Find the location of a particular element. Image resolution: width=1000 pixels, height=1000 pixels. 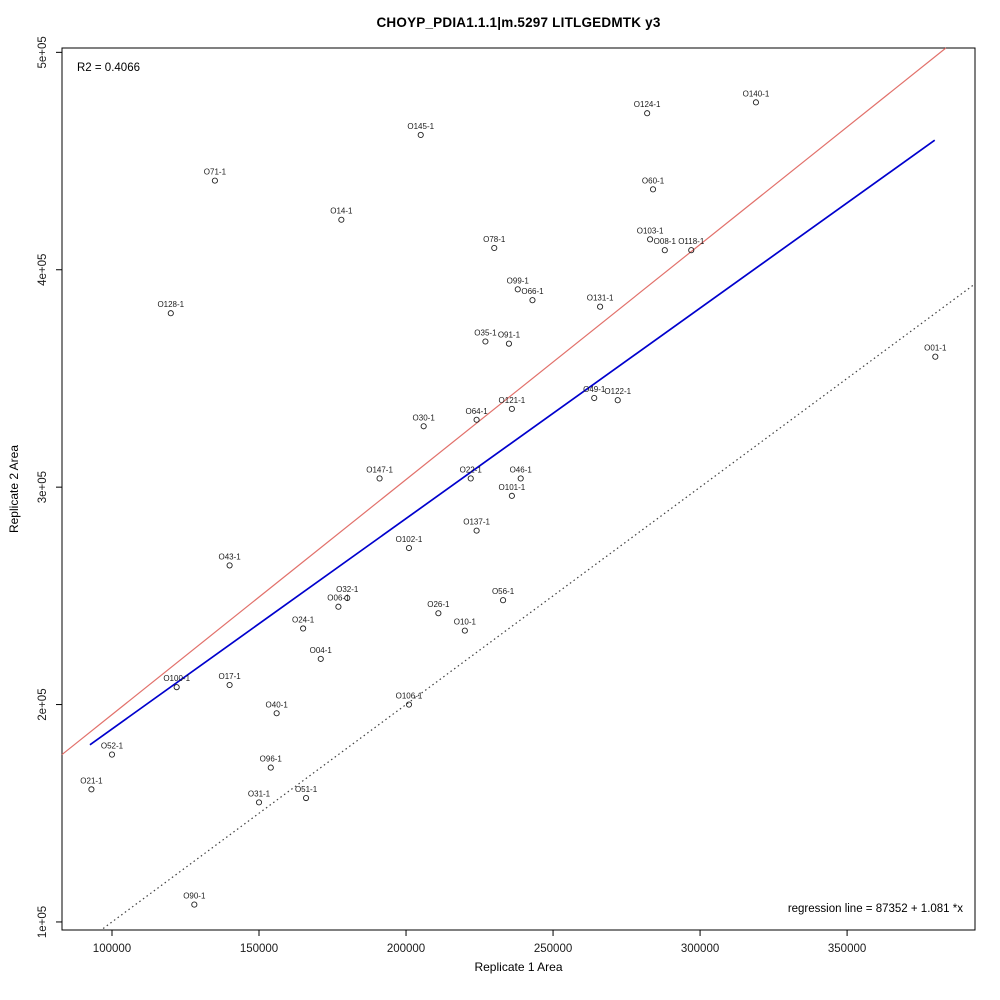

y-tick-label: 1e+05 is located at coordinates (43, 922).